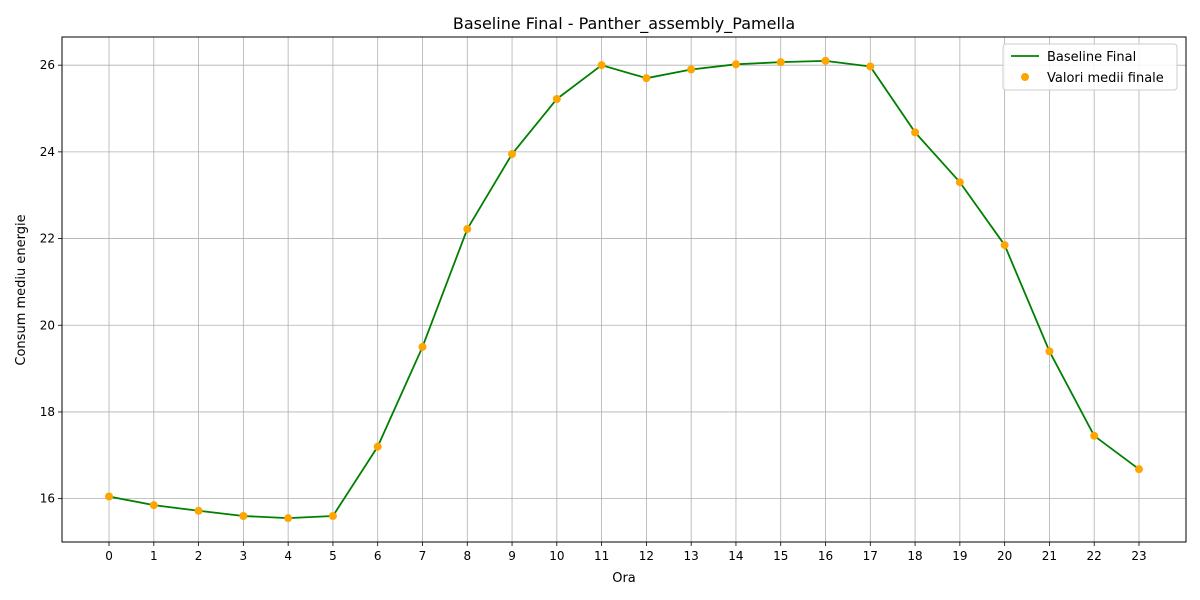 The width and height of the screenshot is (1200, 600). What do you see at coordinates (556, 556) in the screenshot?
I see `x-tick-label: 10` at bounding box center [556, 556].